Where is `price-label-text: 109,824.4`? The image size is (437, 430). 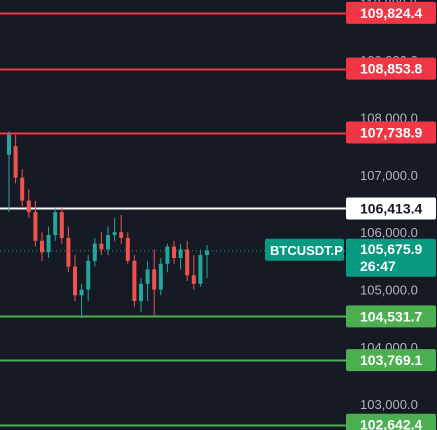 price-label-text: 109,824.4 is located at coordinates (391, 13).